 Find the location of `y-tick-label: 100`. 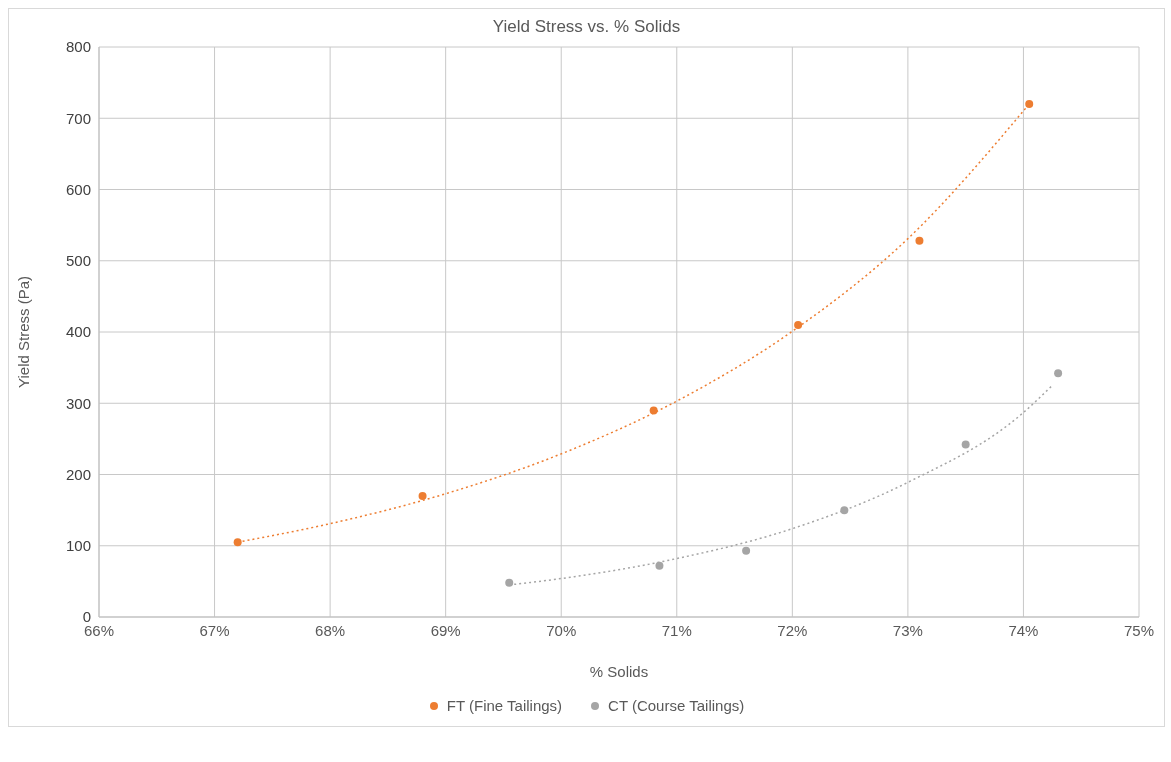

y-tick-label: 100 is located at coordinates (78, 546).